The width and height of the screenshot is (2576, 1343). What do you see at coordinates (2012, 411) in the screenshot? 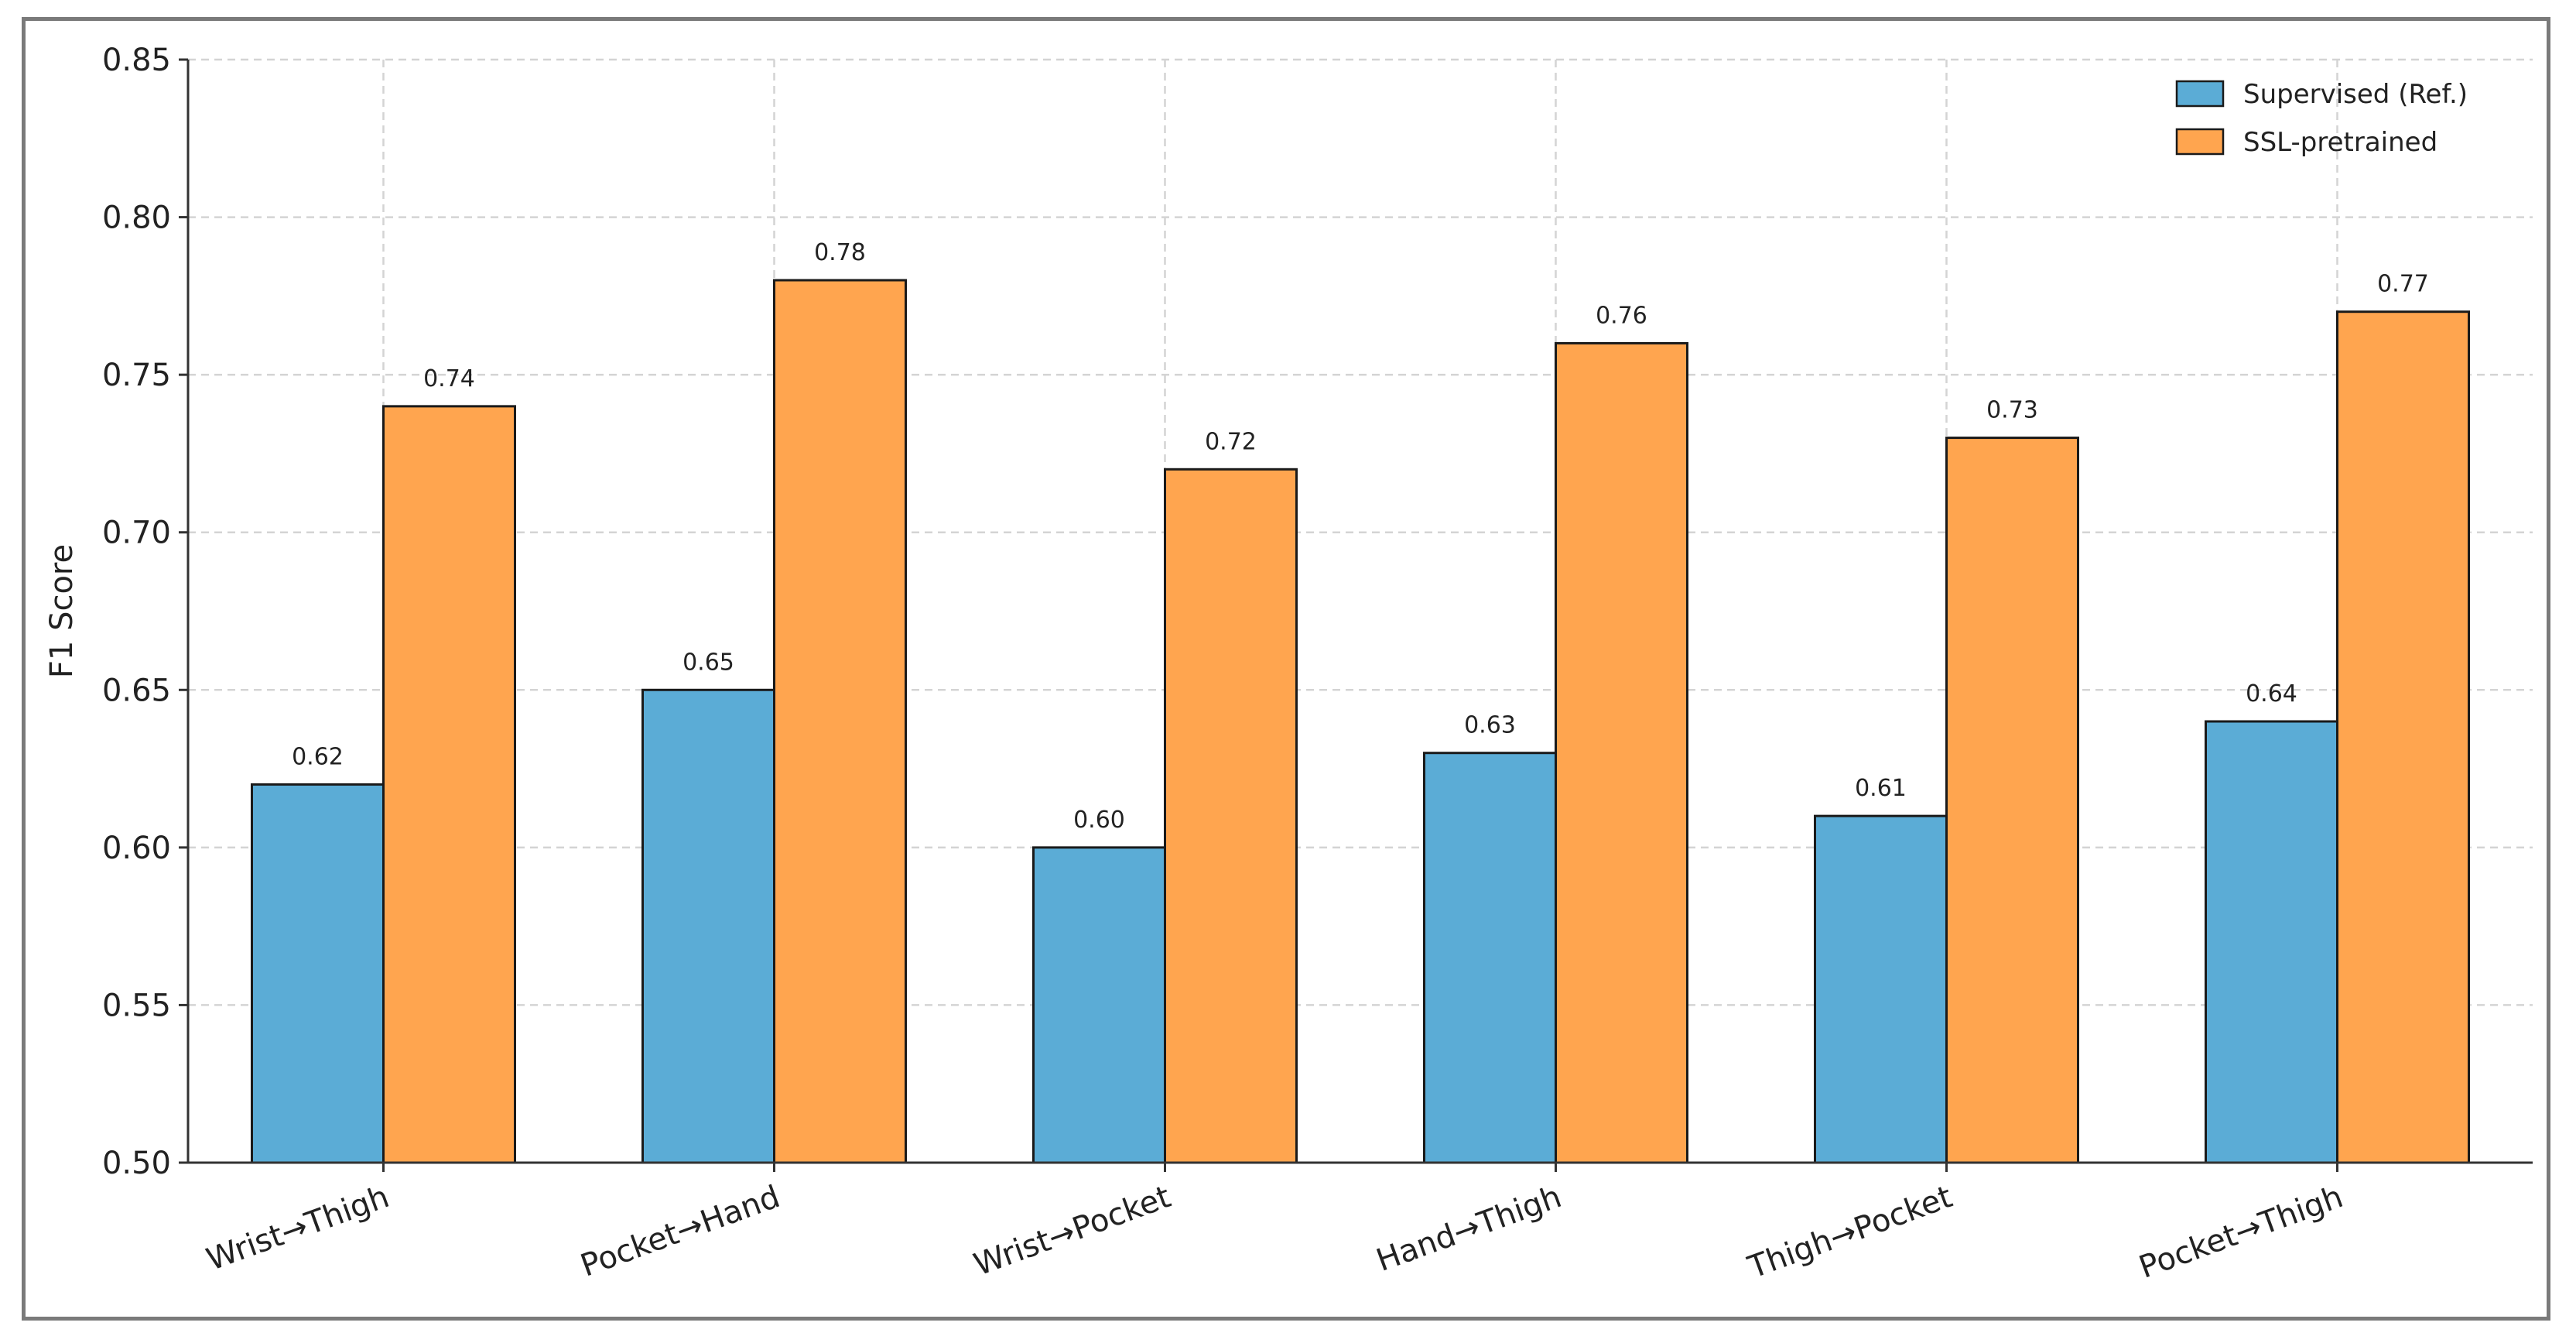
I see `data-label: 0.73` at bounding box center [2012, 411].